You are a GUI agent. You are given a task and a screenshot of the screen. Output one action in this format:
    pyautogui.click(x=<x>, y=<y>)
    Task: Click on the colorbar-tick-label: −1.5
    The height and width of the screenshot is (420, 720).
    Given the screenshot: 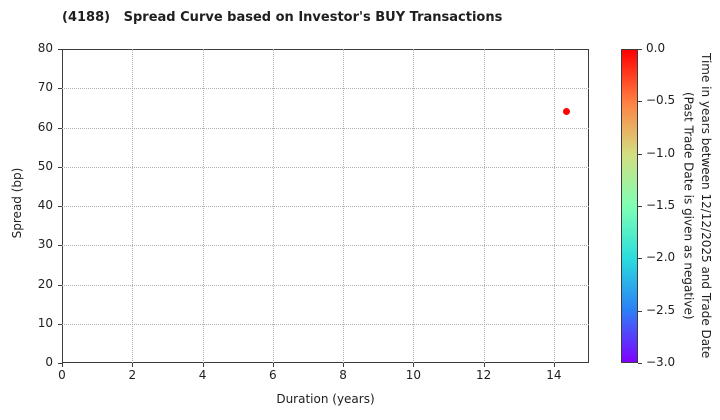 What is the action you would take?
    pyautogui.click(x=661, y=205)
    